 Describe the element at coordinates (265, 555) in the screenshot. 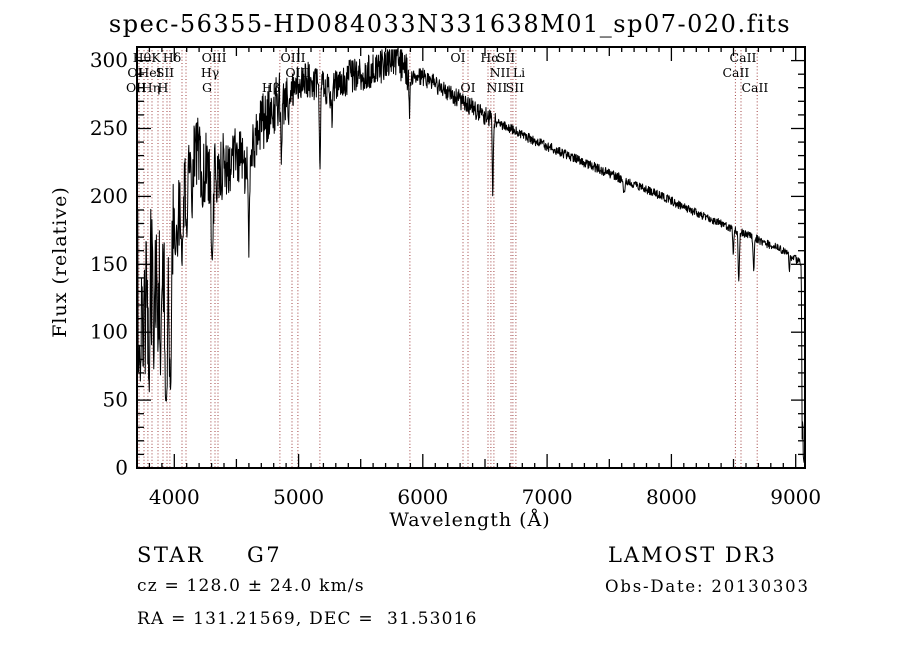

I see `subclass-text: G7` at that location.